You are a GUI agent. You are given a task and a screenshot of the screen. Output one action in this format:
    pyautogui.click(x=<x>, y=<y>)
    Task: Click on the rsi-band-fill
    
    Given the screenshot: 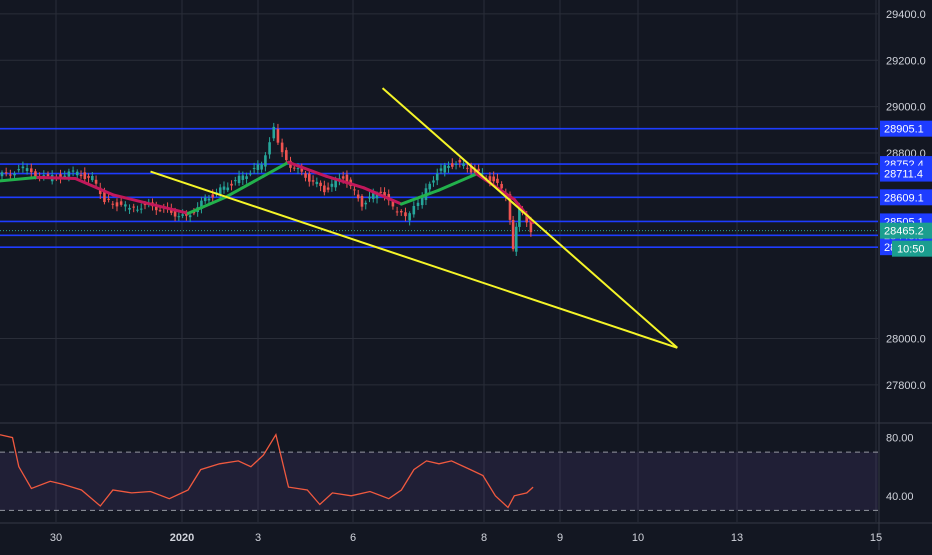 What is the action you would take?
    pyautogui.click(x=439, y=481)
    